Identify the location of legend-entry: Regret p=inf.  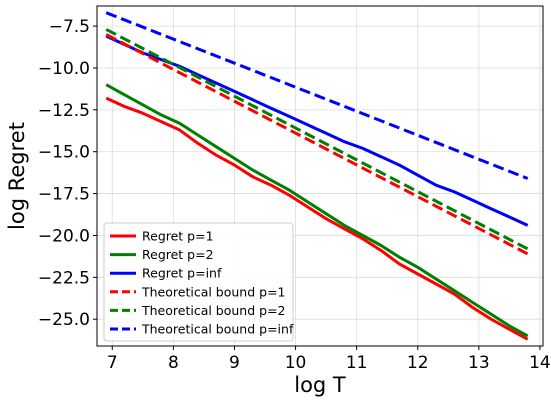
(182, 273).